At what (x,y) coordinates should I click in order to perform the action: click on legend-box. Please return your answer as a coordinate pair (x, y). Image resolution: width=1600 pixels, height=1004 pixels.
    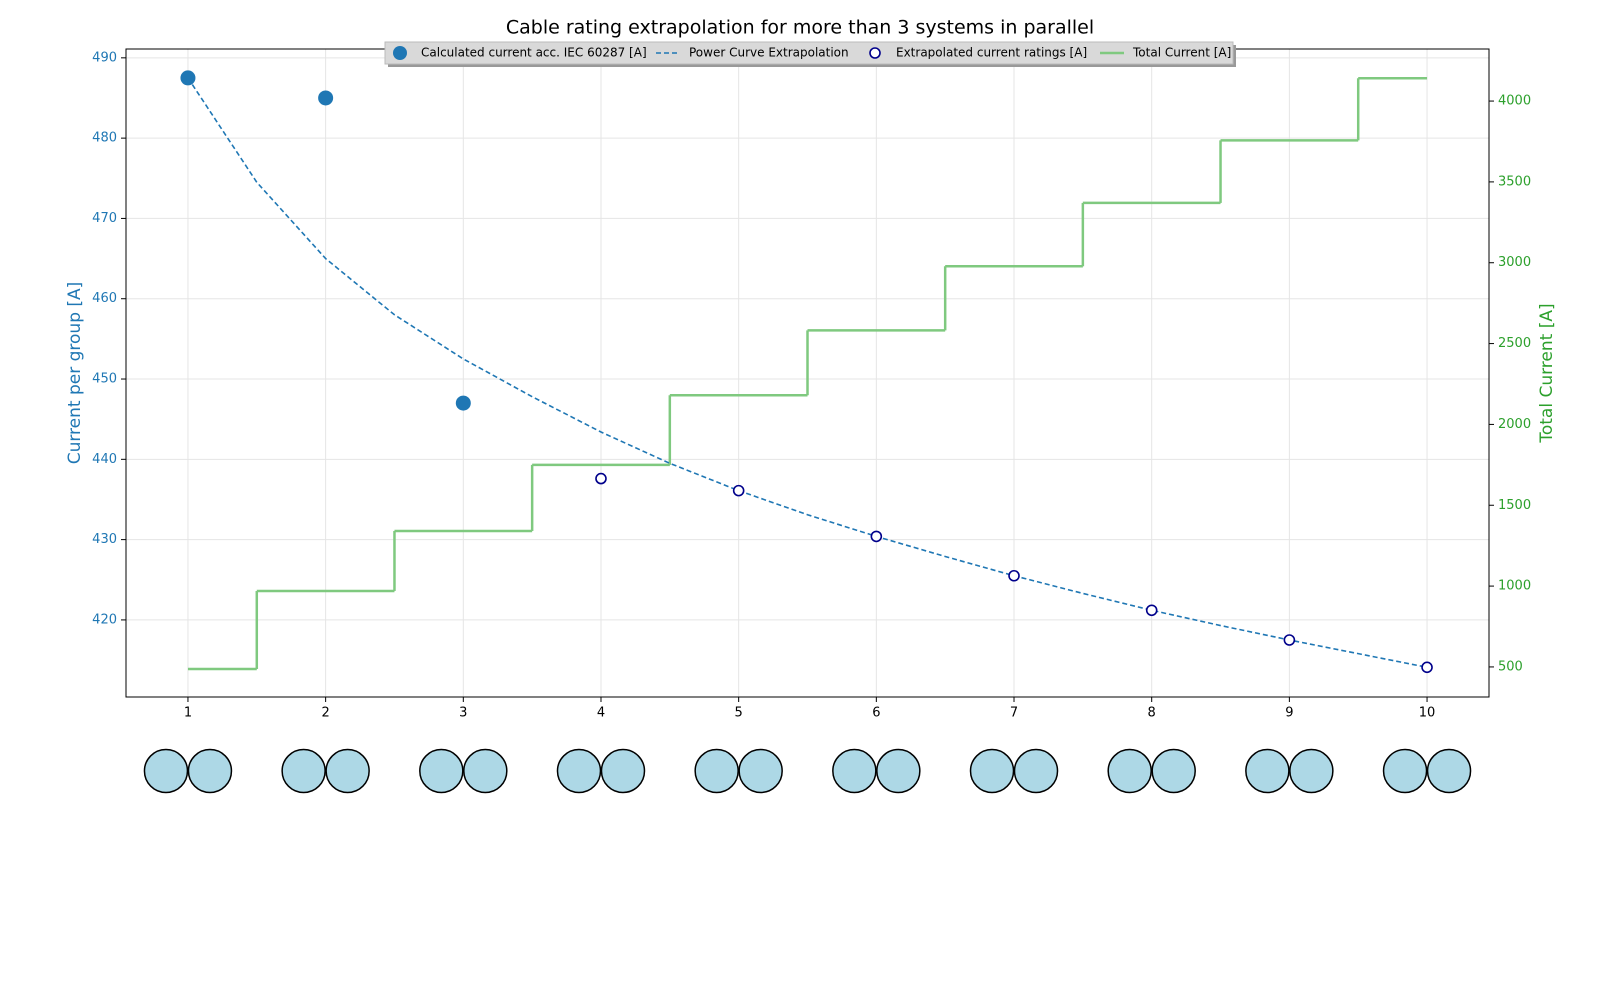
    Looking at the image, I should click on (809, 53).